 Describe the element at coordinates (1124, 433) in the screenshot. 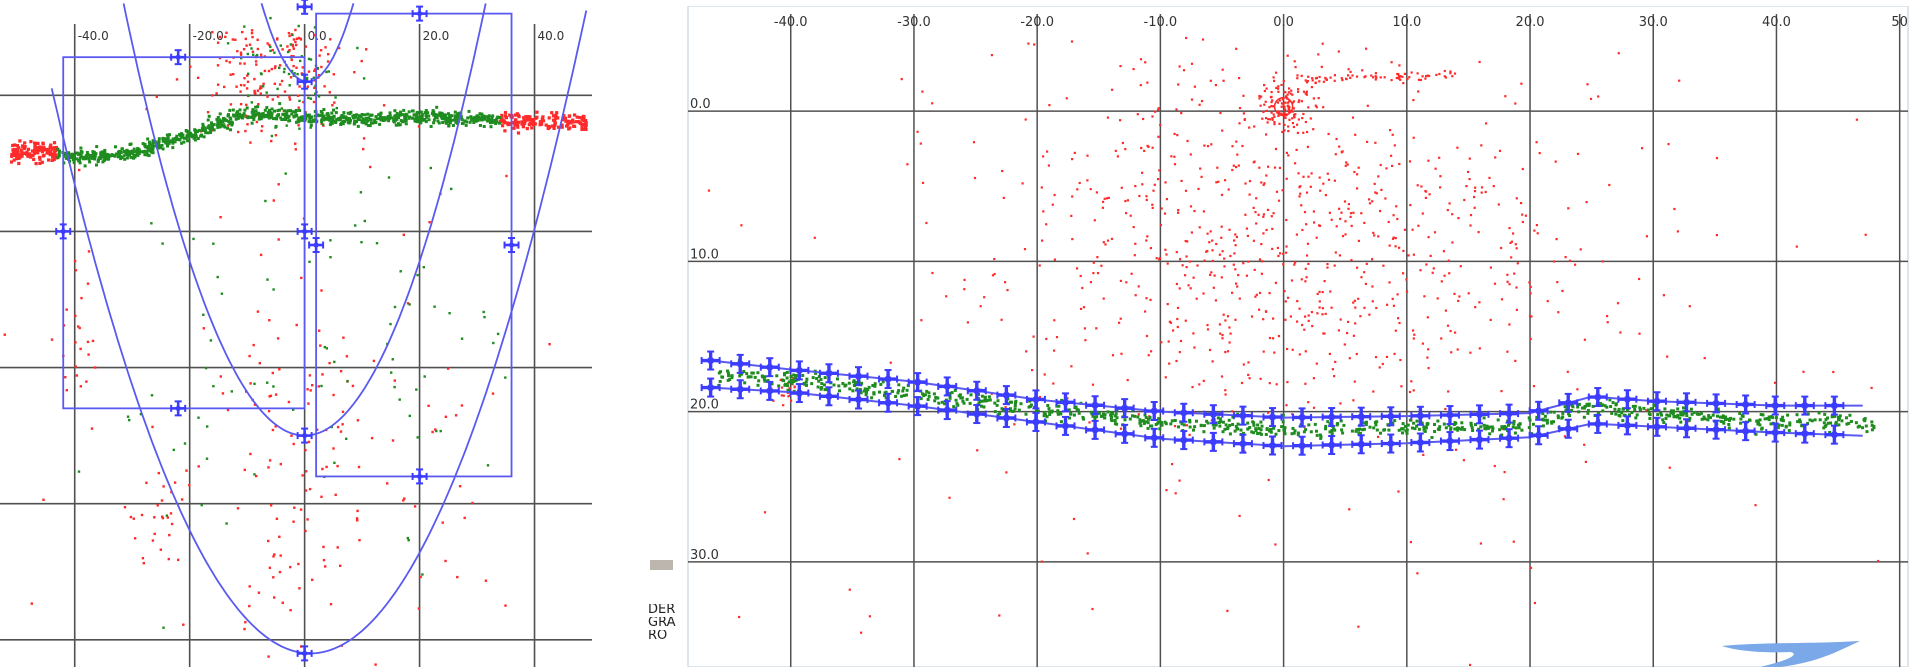

I see `right-lower-boundary-marker` at that location.